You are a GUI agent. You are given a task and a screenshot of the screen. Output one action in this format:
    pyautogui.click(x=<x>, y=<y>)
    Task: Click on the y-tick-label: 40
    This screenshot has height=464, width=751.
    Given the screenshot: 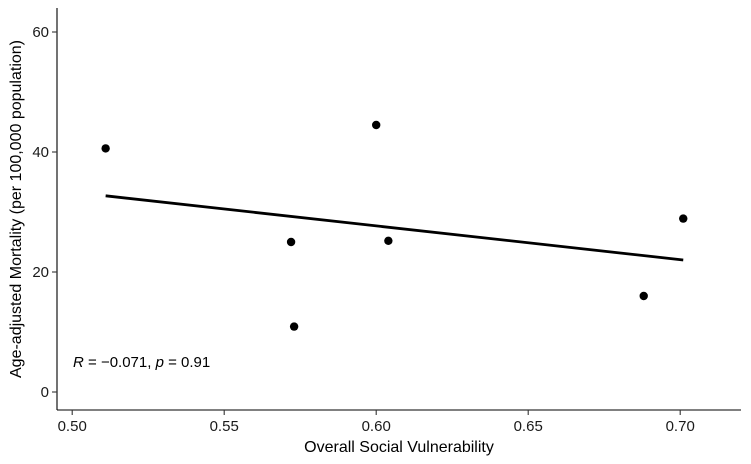 What is the action you would take?
    pyautogui.click(x=40, y=152)
    